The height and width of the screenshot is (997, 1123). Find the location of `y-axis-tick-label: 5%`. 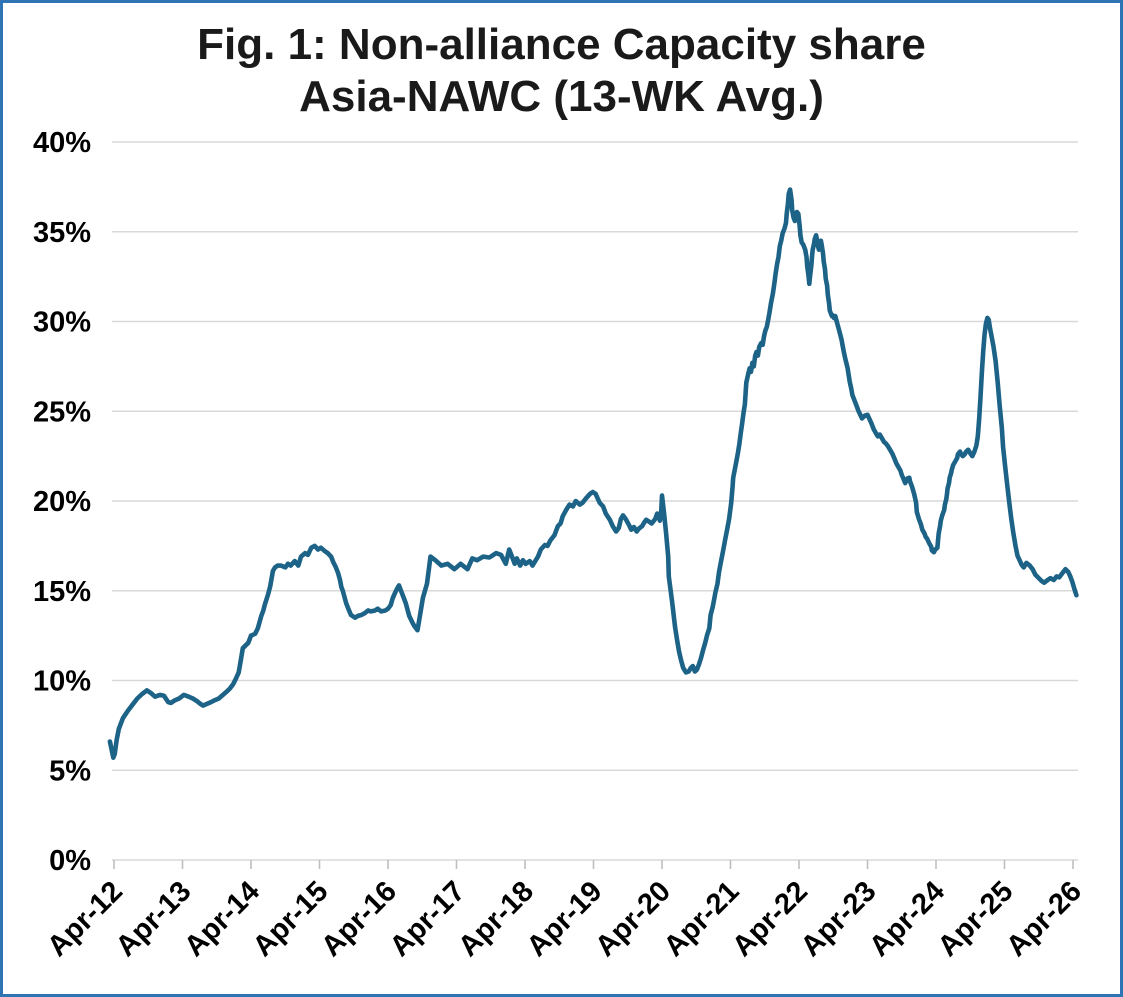

y-axis-tick-label: 5% is located at coordinates (70, 771).